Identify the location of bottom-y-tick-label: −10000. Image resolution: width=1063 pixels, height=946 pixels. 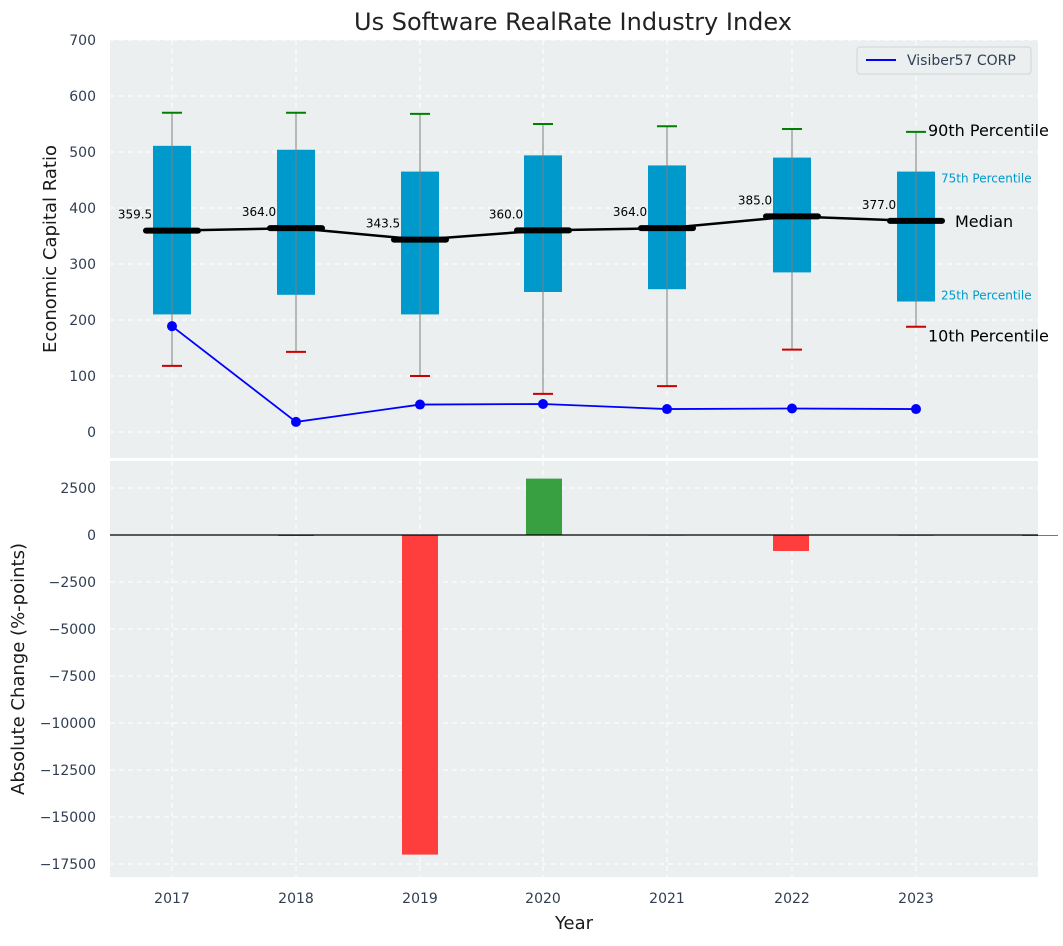
(68, 724).